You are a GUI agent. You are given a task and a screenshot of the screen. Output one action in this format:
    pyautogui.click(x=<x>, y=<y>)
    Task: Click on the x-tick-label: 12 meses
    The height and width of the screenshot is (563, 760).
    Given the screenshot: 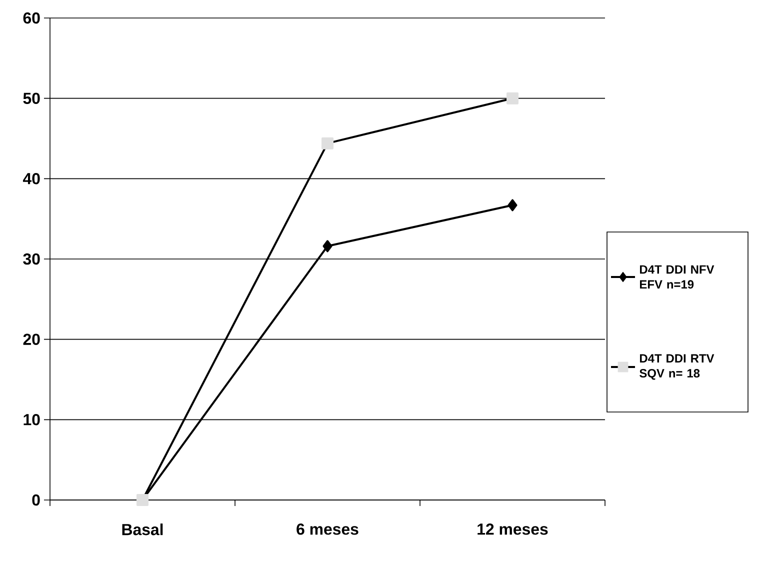 What is the action you would take?
    pyautogui.click(x=513, y=529)
    